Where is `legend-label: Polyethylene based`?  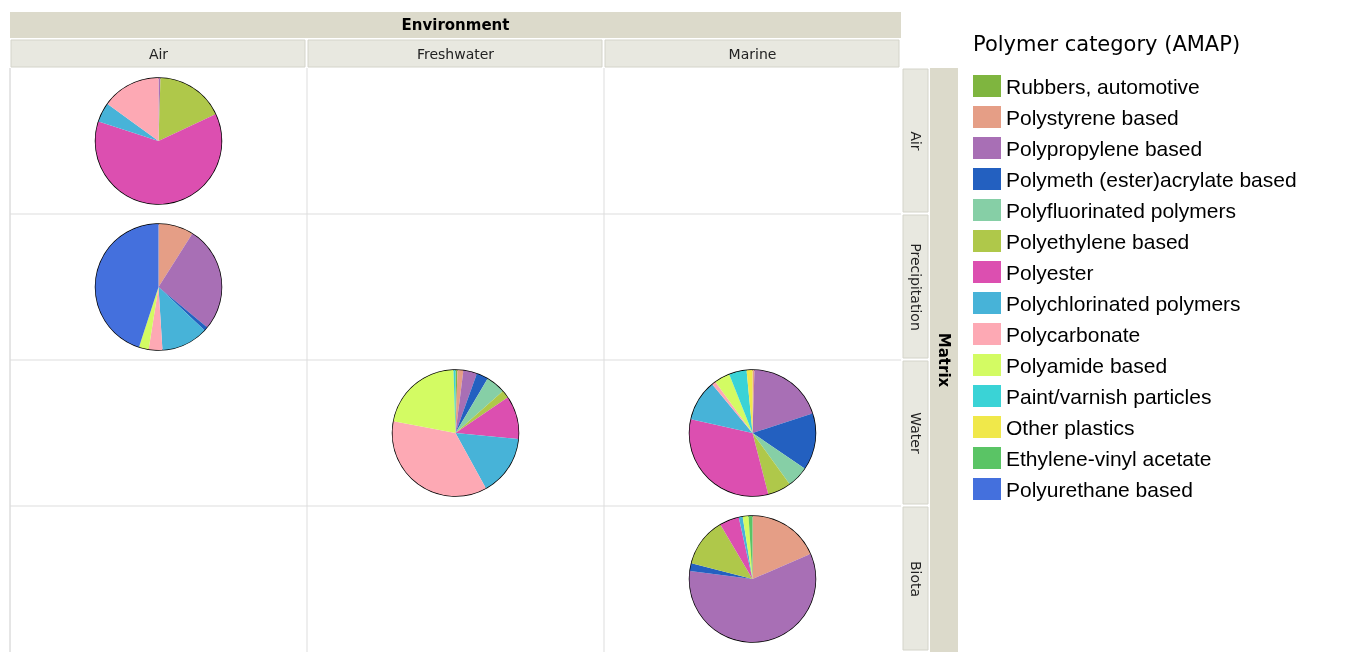
legend-label: Polyethylene based is located at coordinates (1098, 241).